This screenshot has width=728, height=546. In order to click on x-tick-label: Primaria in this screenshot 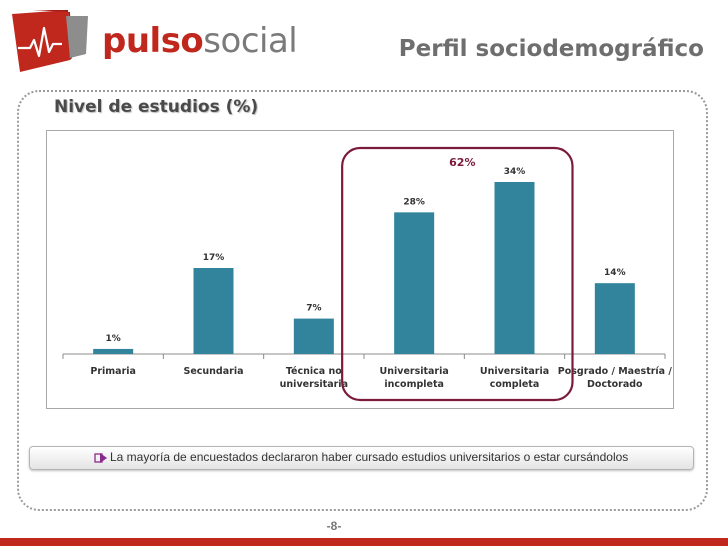, I will do `click(113, 371)`.